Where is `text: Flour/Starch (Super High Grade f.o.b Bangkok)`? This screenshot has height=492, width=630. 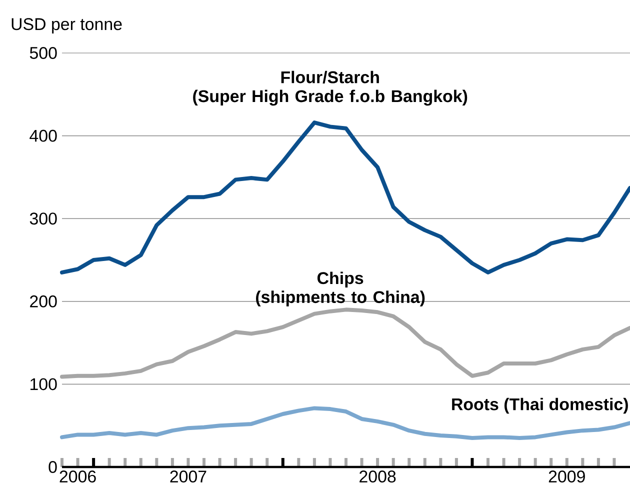
text: Flour/Starch (Super High Grade f.o.b Bangkok) is located at coordinates (330, 88).